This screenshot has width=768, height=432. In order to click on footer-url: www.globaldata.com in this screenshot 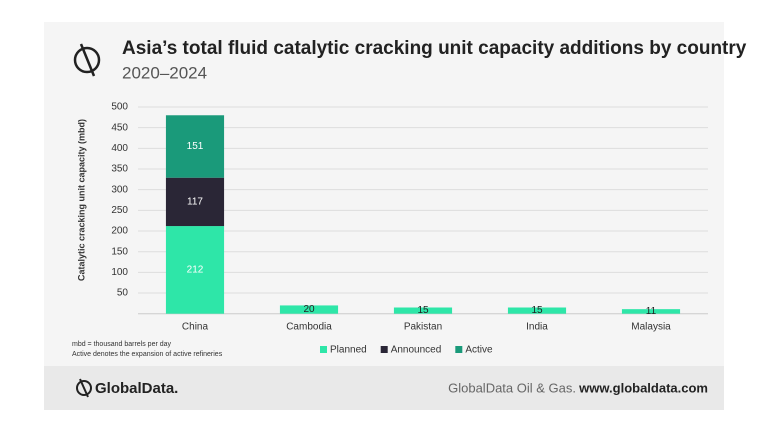, I will do `click(643, 387)`.